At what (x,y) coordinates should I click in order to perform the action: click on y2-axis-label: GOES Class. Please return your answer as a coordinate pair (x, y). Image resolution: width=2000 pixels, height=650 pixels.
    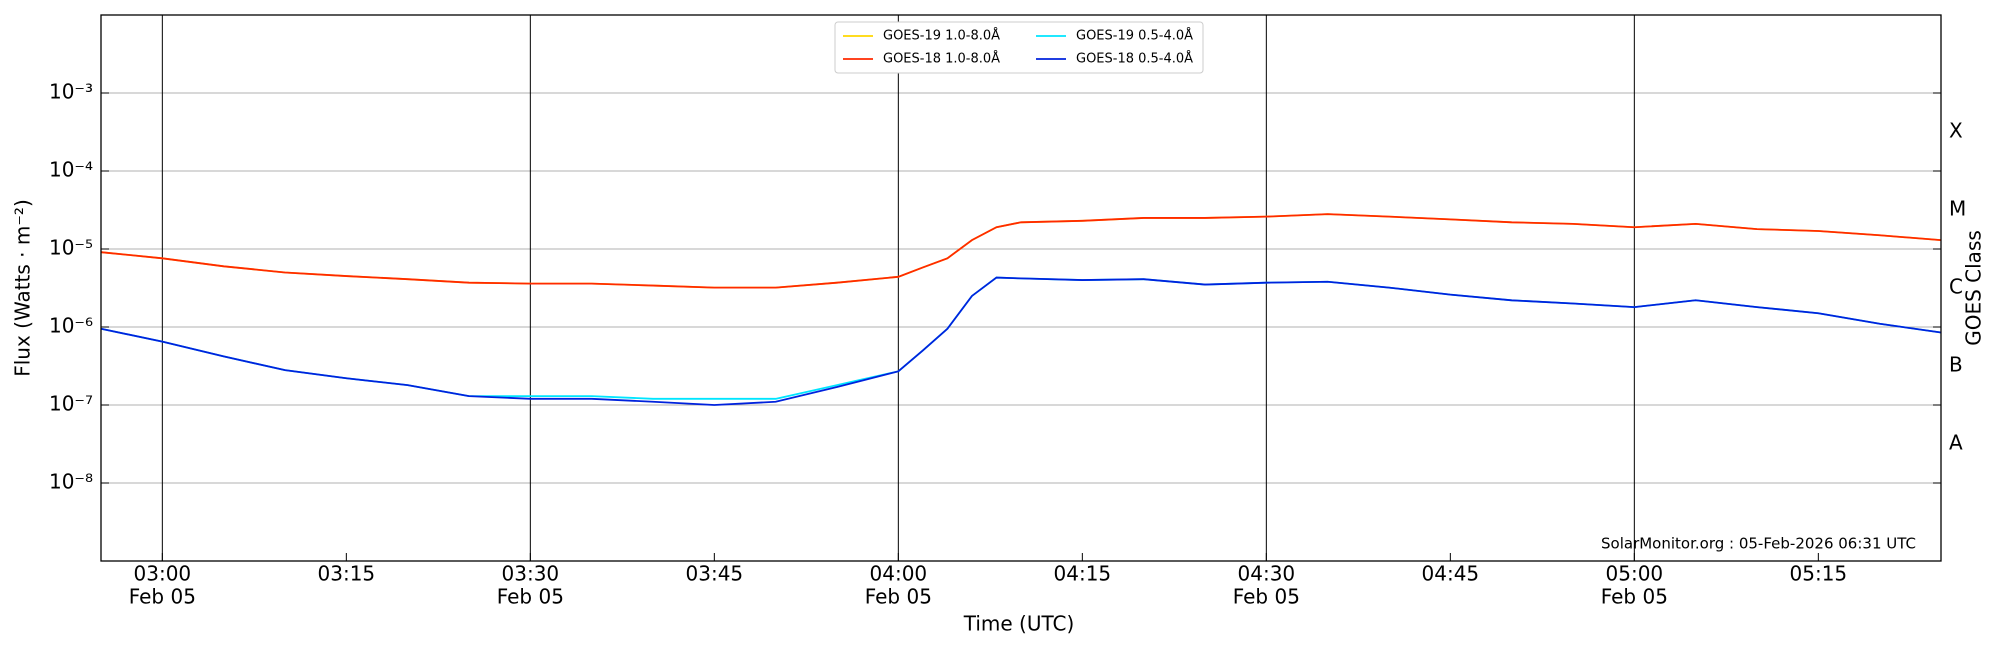
    Looking at the image, I should click on (1974, 288).